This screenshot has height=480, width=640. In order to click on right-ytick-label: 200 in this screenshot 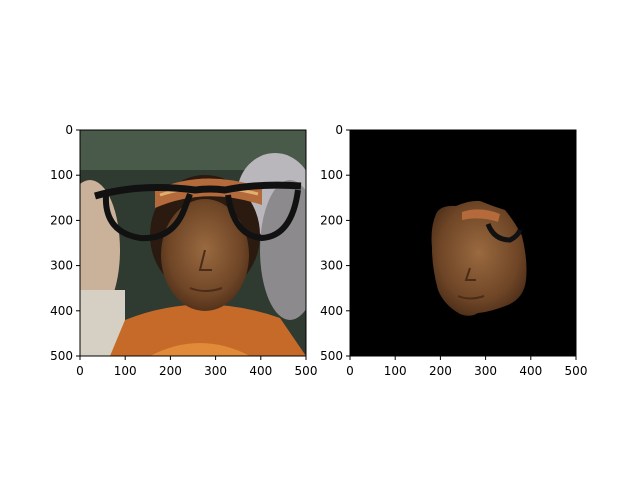, I will do `click(331, 220)`.